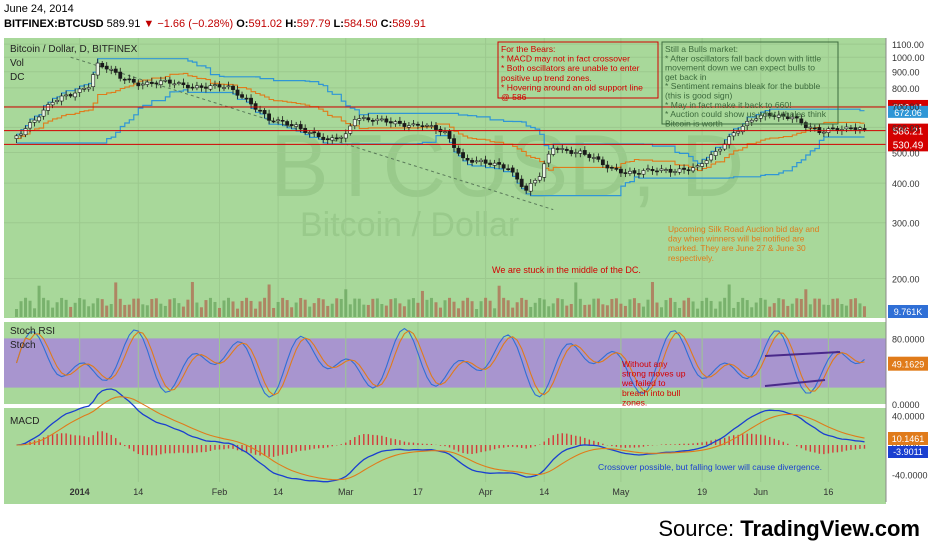 This screenshot has width=932, height=550. Describe the element at coordinates (570, 68) in the screenshot. I see `bears-note-line: * Both oscillators are unable to enter` at that location.